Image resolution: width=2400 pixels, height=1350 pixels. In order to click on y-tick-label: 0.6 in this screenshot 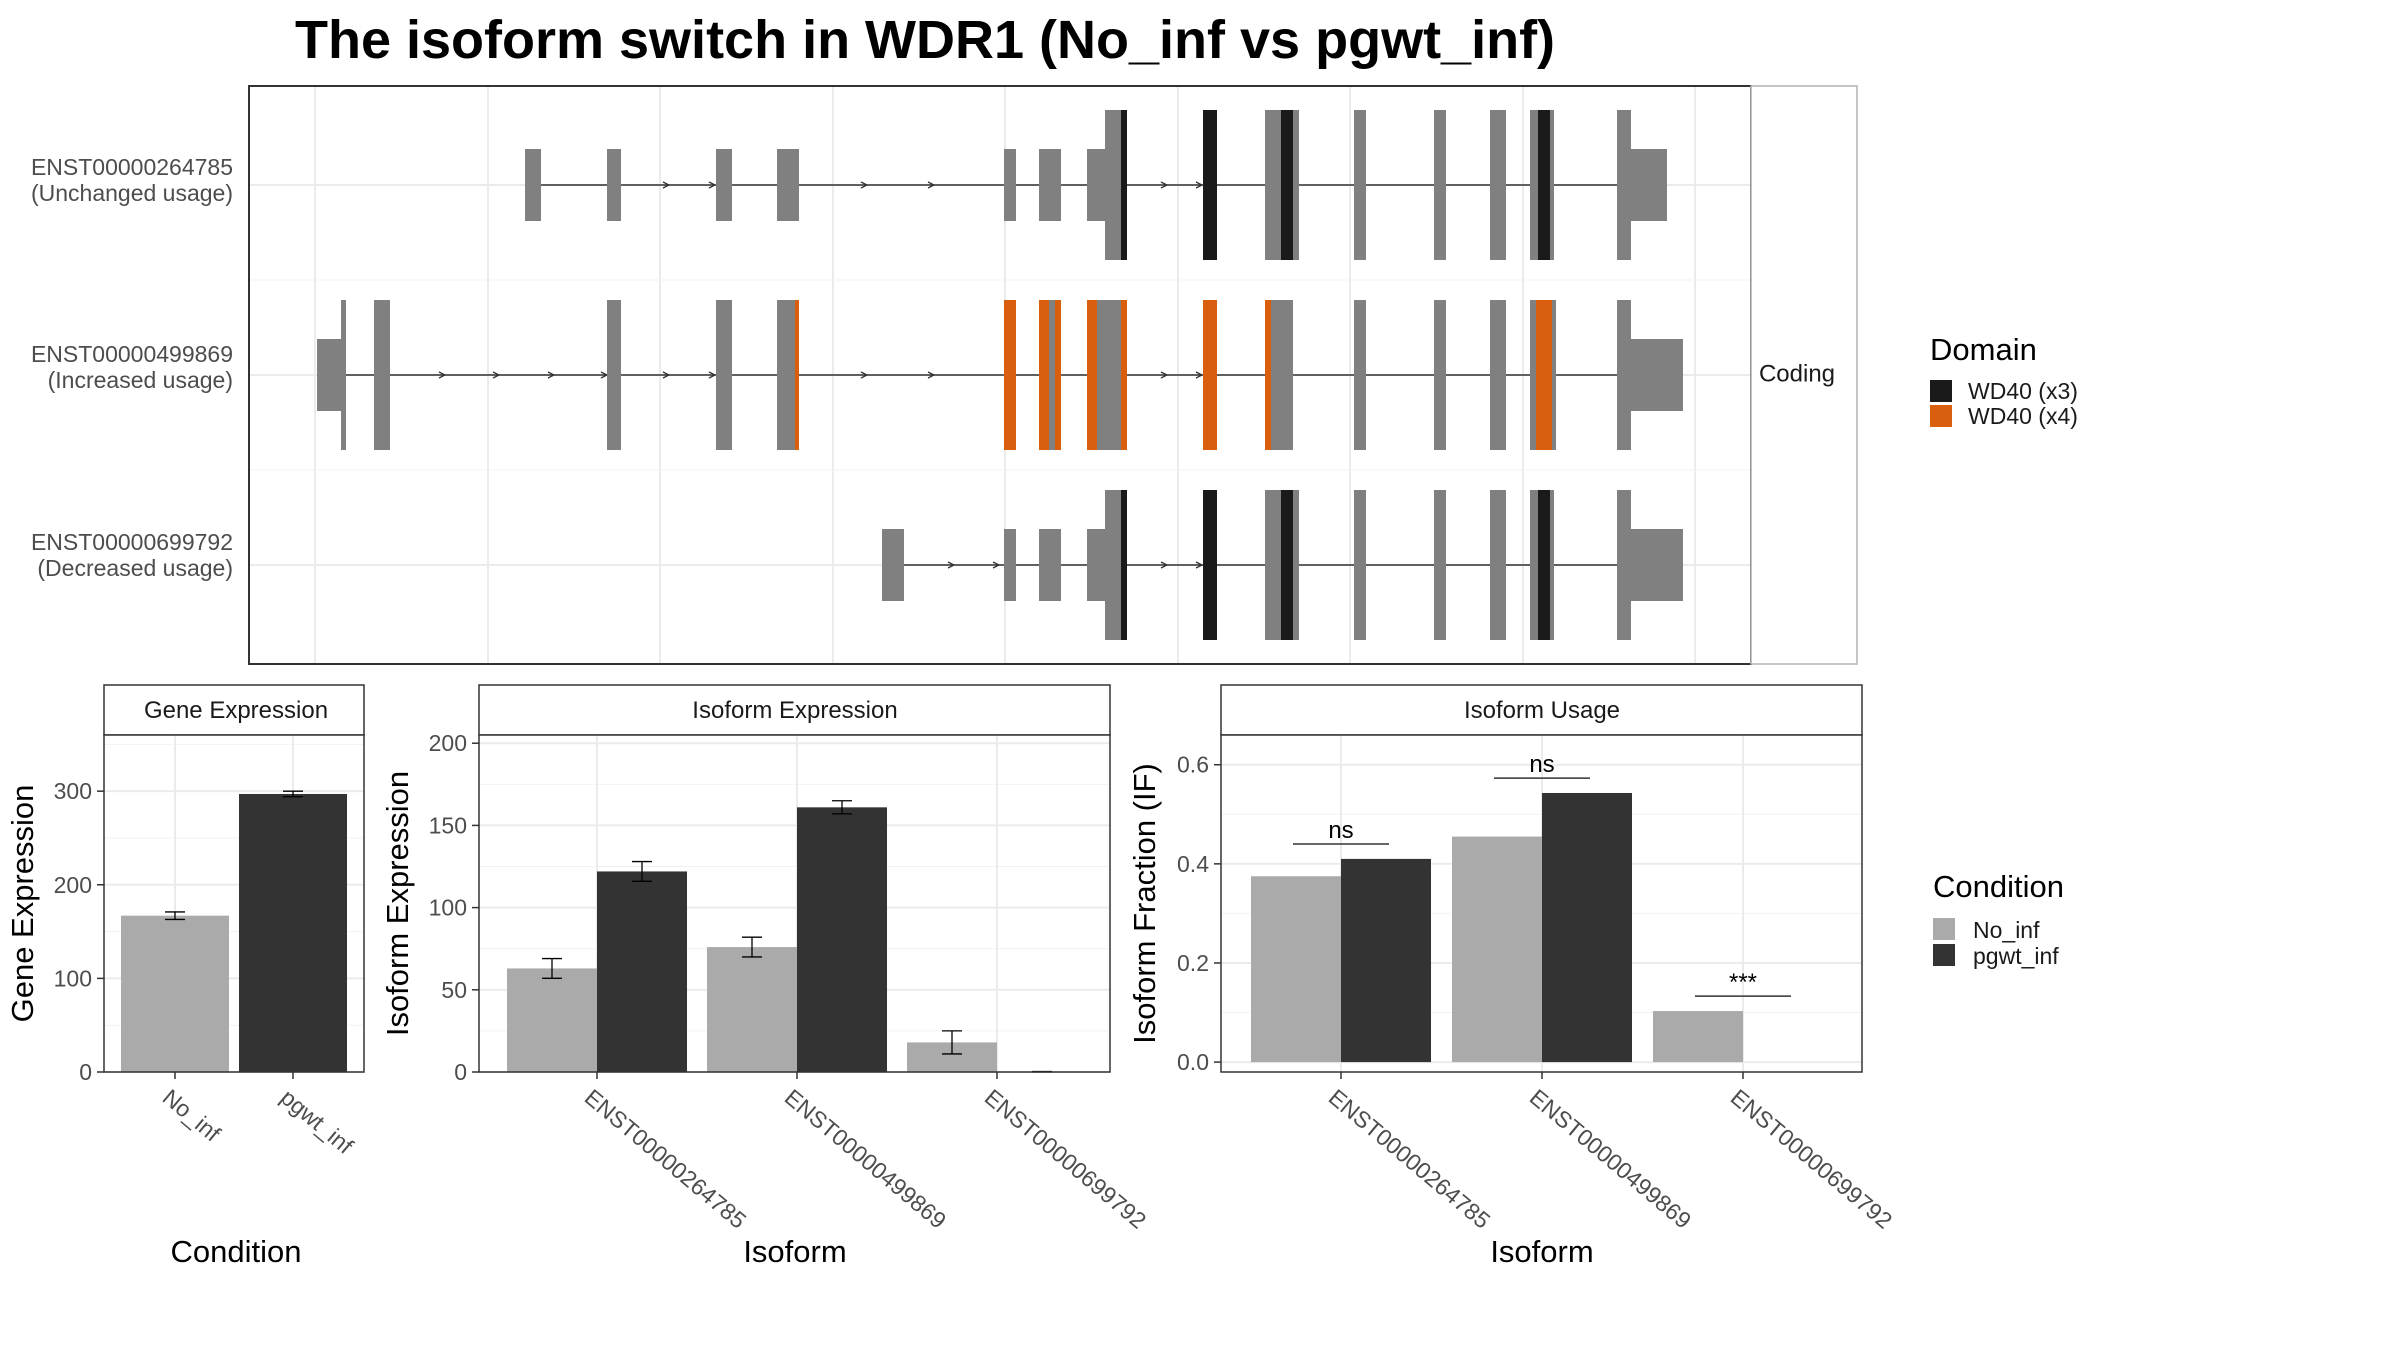, I will do `click(1193, 765)`.